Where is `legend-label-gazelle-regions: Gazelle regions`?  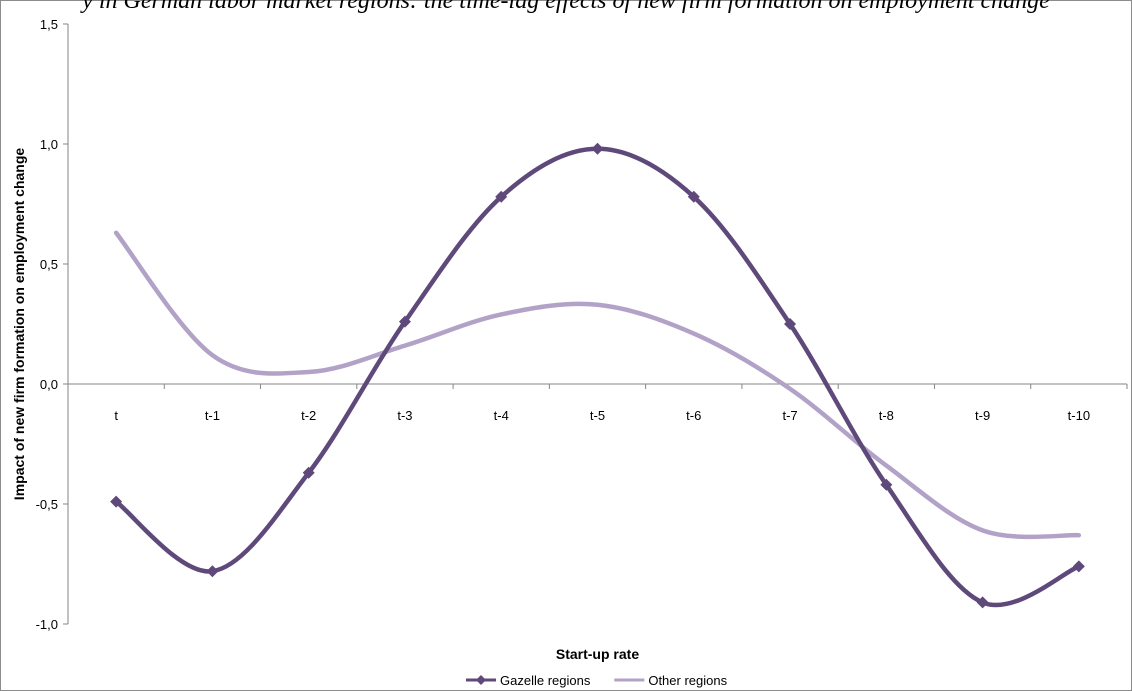 legend-label-gazelle-regions: Gazelle regions is located at coordinates (545, 680).